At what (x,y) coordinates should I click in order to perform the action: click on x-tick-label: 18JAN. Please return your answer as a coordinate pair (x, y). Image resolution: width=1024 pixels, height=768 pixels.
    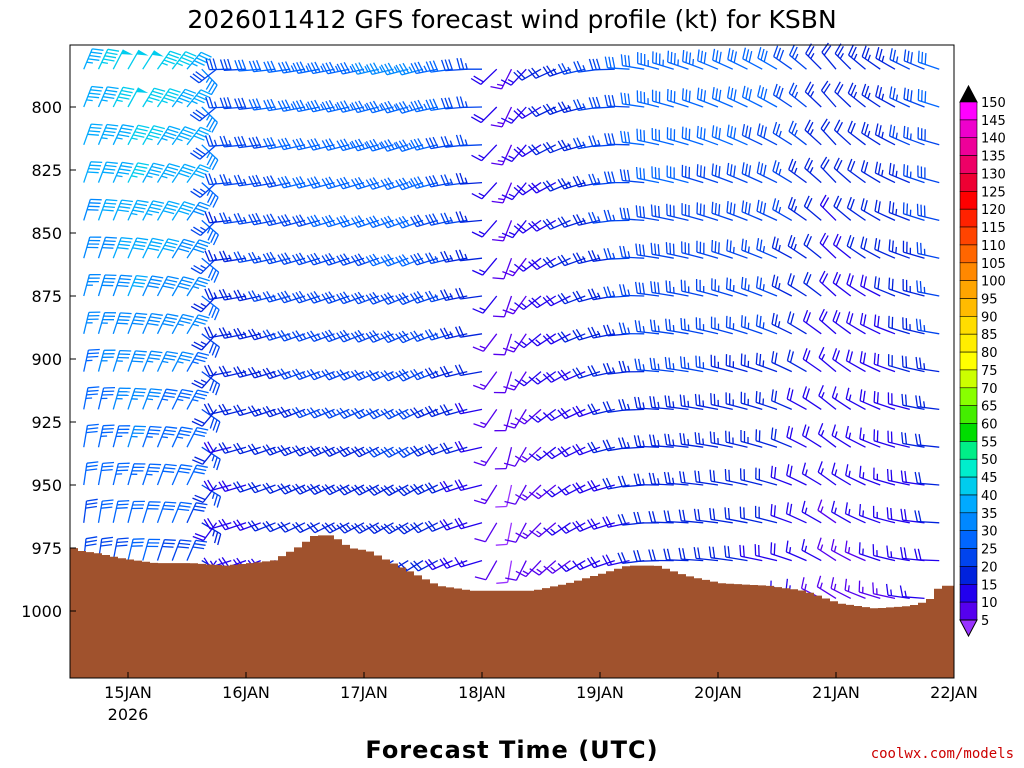
    Looking at the image, I should click on (482, 692).